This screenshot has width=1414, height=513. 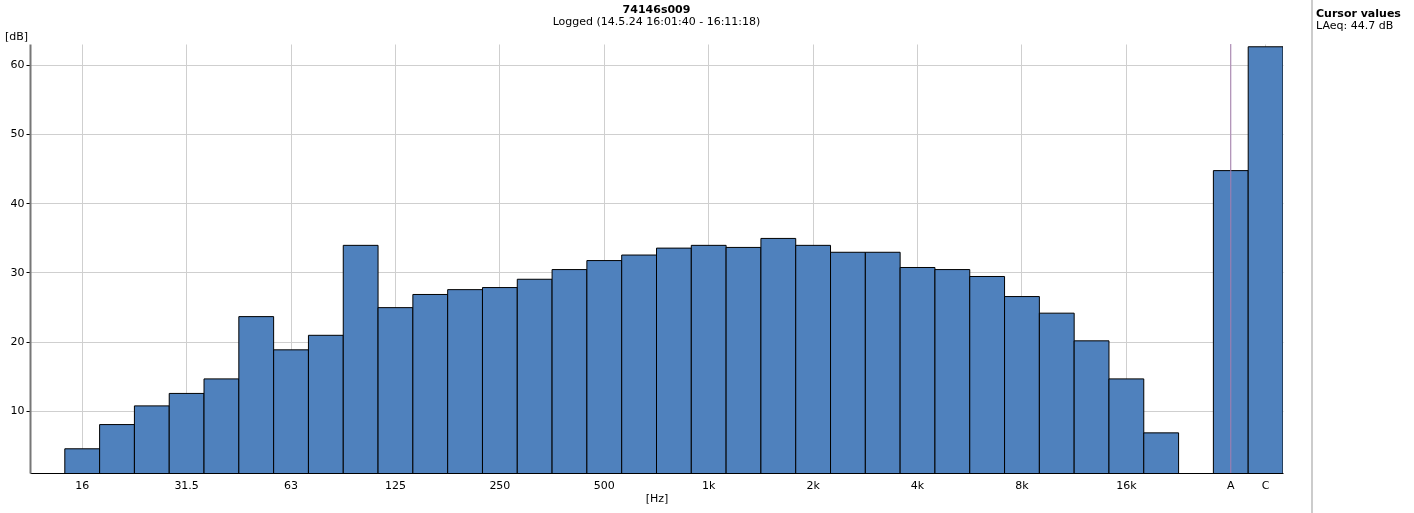 I want to click on x-tick-label: 1k, so click(x=709, y=485).